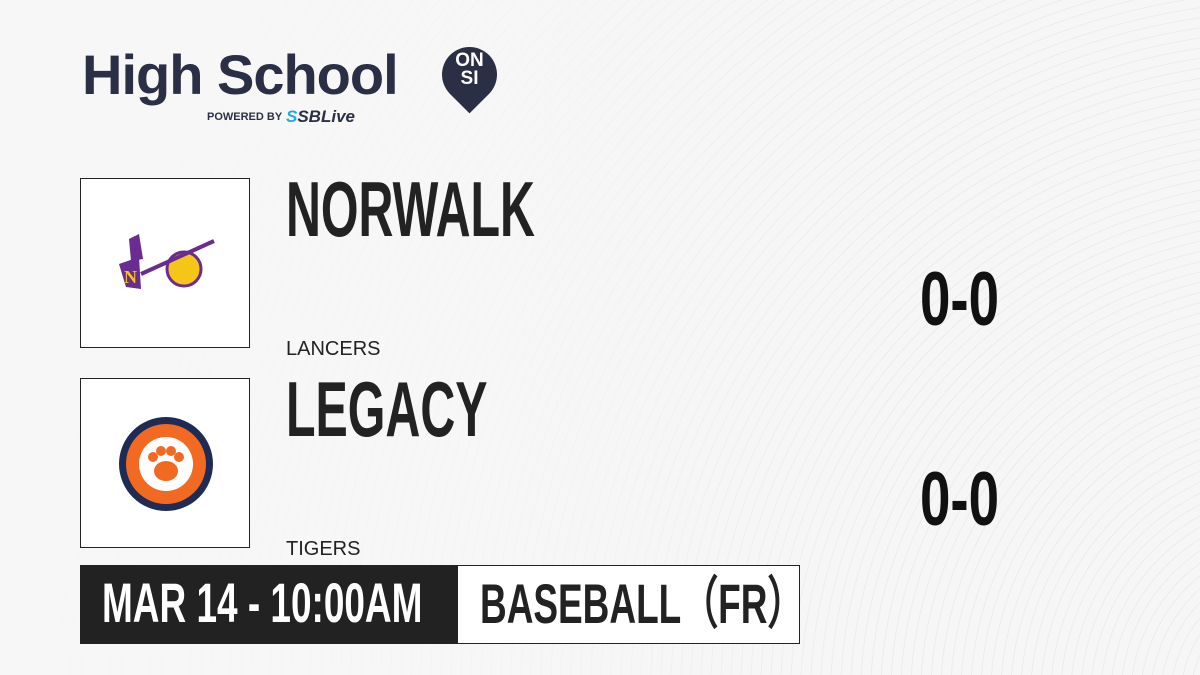  What do you see at coordinates (240, 74) in the screenshot?
I see `brand-title: High School` at bounding box center [240, 74].